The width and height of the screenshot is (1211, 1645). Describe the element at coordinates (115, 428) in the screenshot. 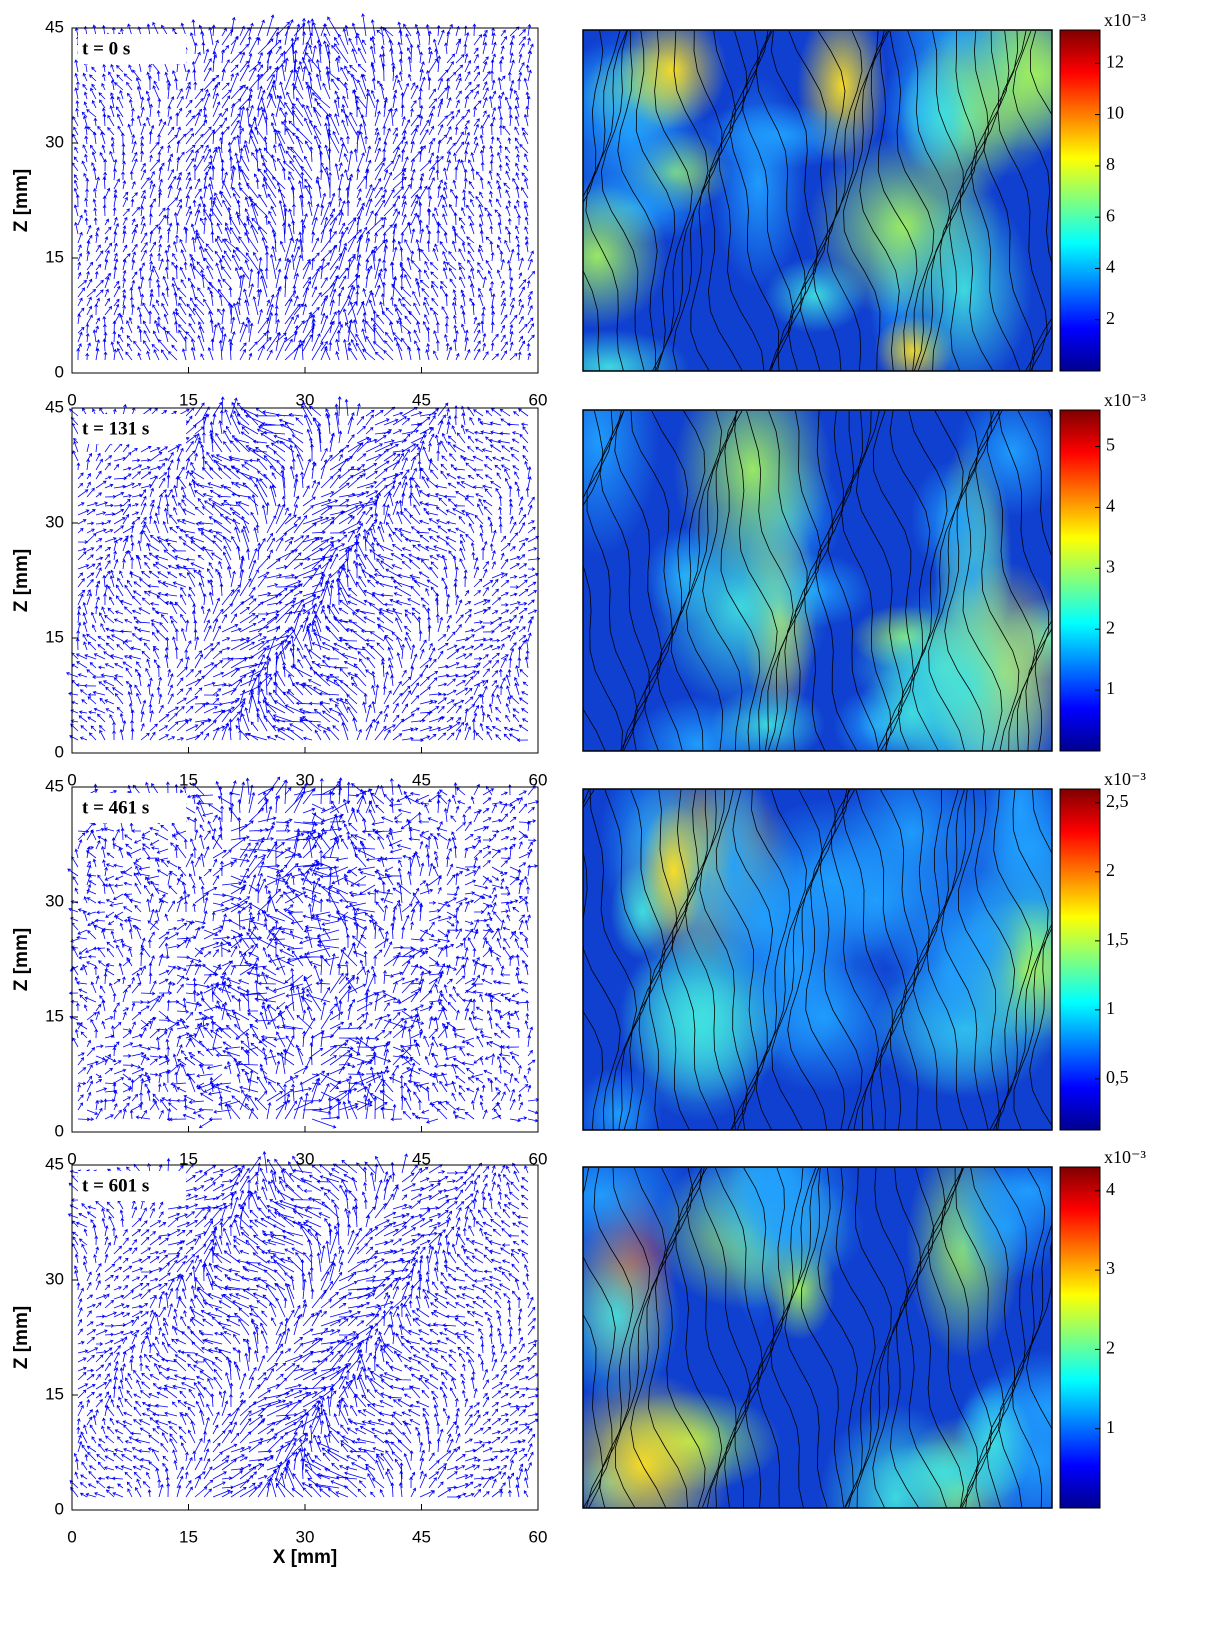

I see `annotation: t = 131 s` at that location.